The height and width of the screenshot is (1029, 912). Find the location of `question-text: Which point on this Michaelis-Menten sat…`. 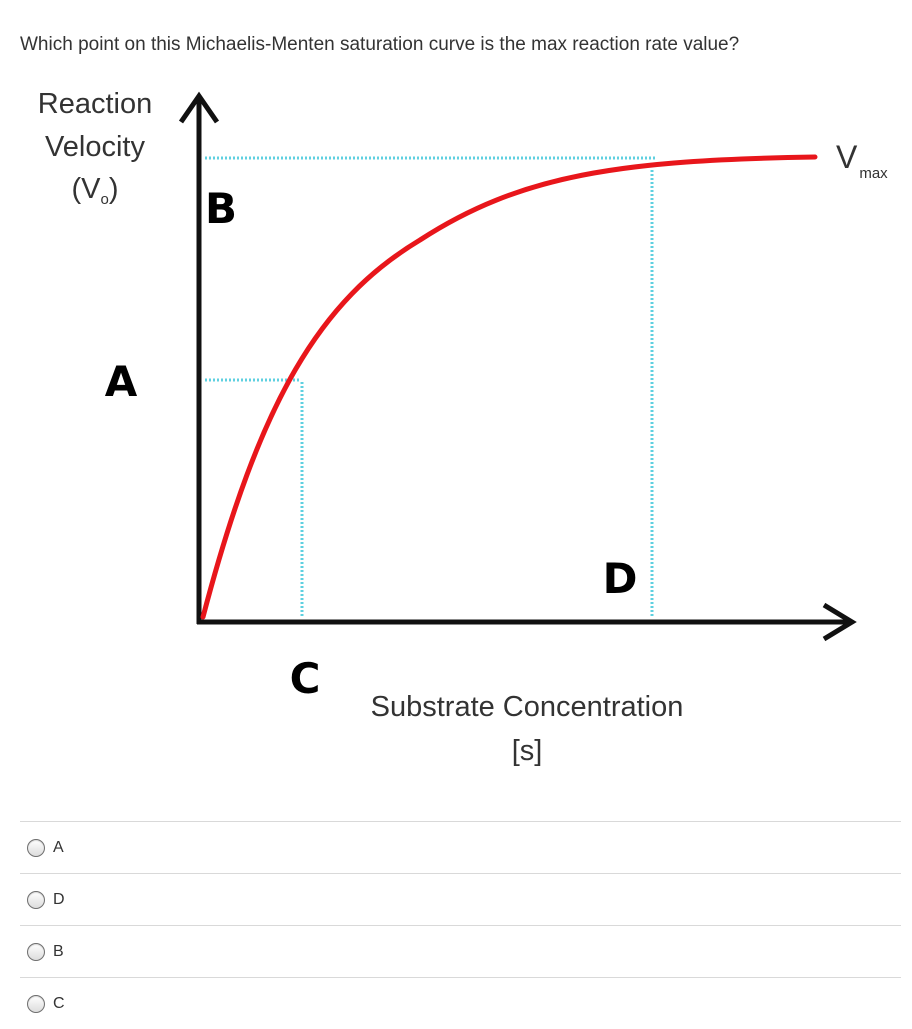

question-text: Which point on this Michaelis-Menten sat… is located at coordinates (380, 44).